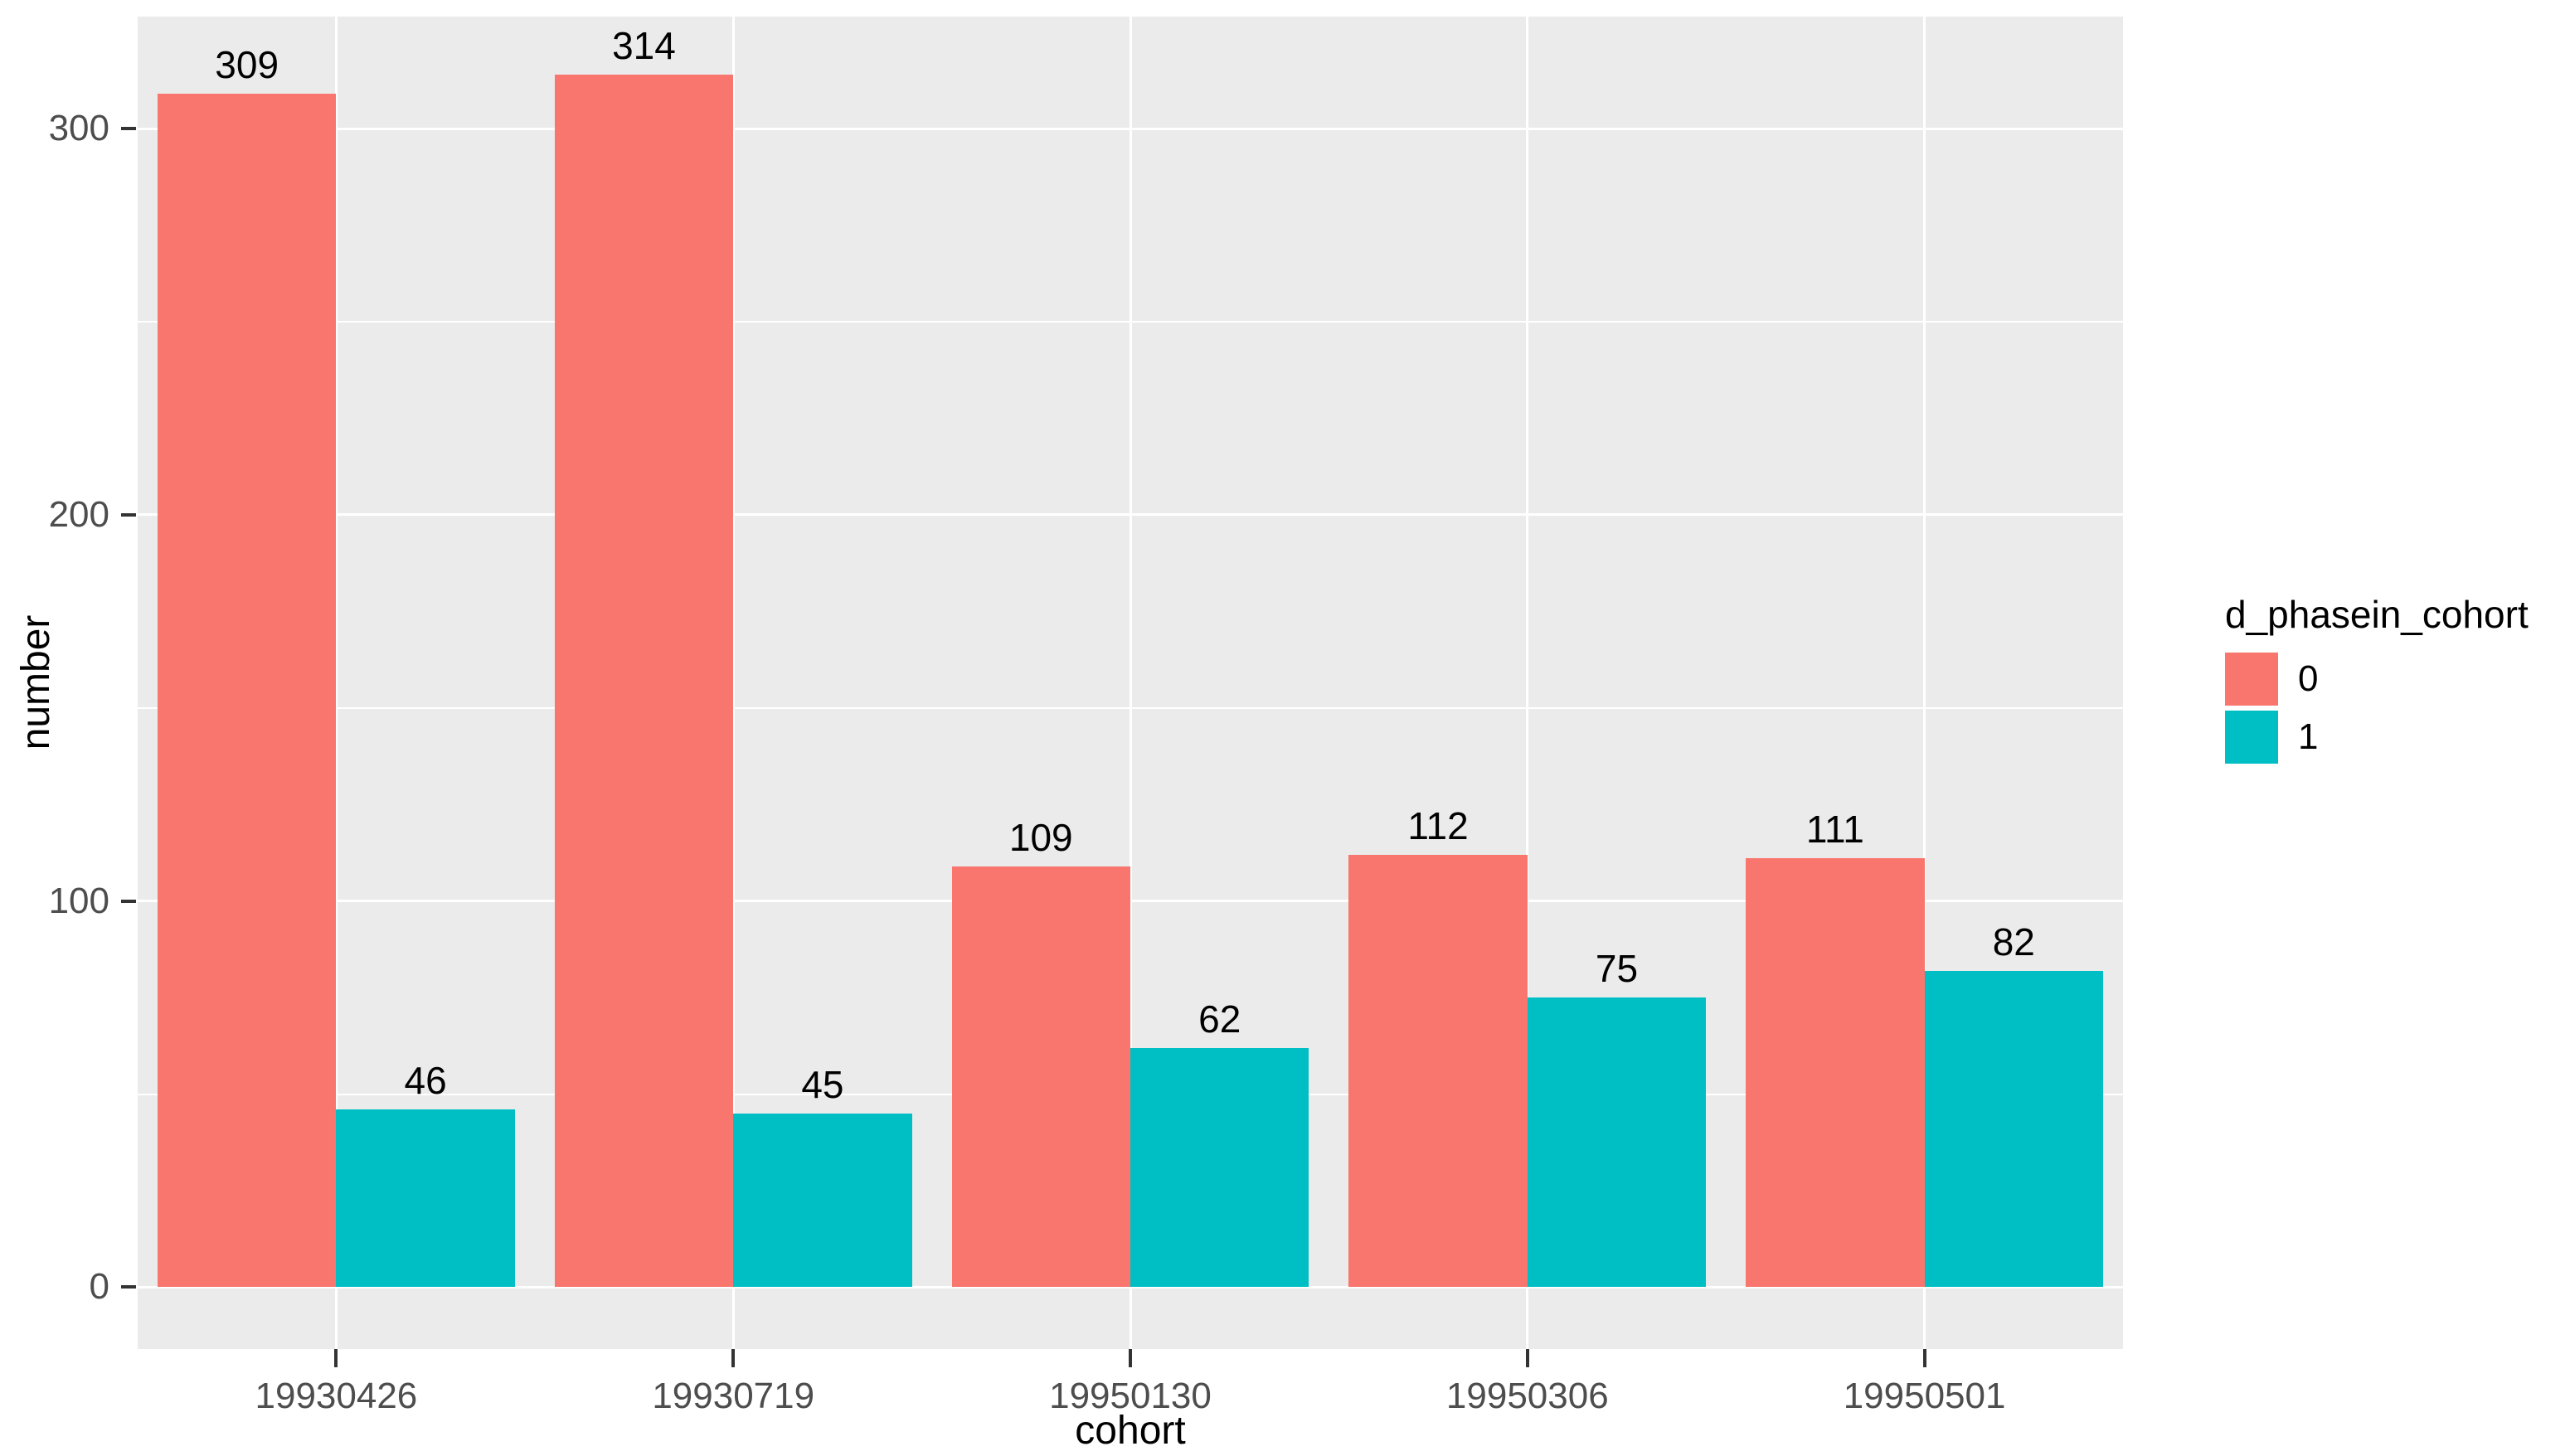  Describe the element at coordinates (78, 514) in the screenshot. I see `y-tick-label: 200` at that location.